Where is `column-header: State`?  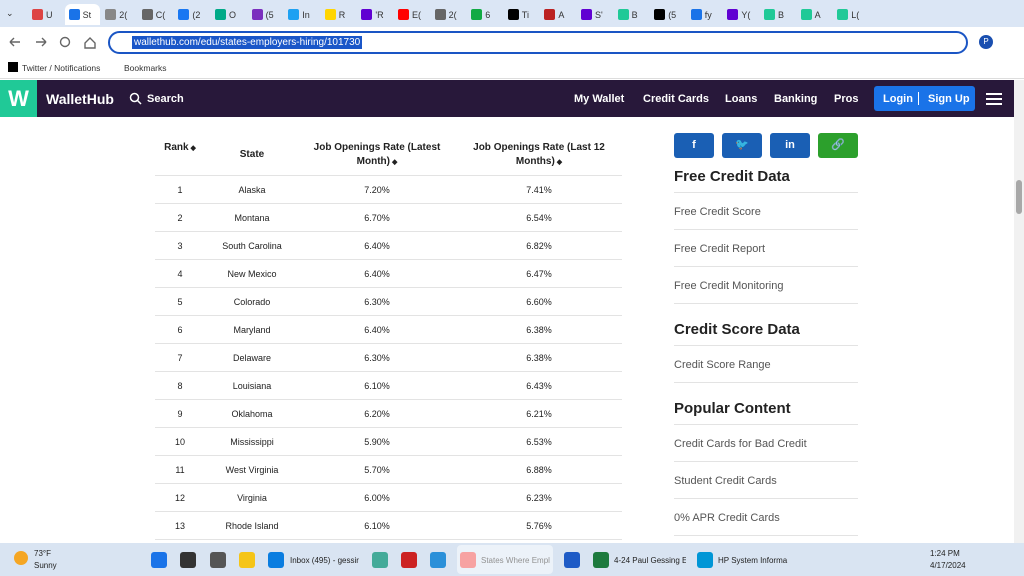 column-header: State is located at coordinates (252, 154).